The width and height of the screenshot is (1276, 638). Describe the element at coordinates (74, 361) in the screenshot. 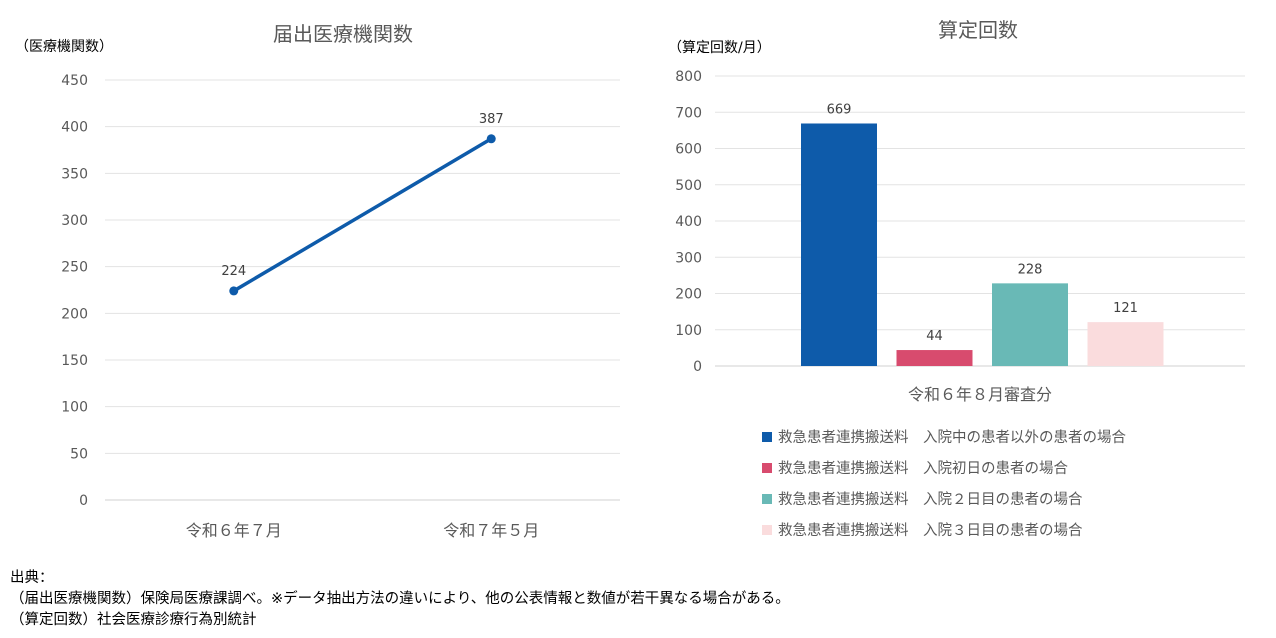

I see `y-tick-label: 150` at that location.